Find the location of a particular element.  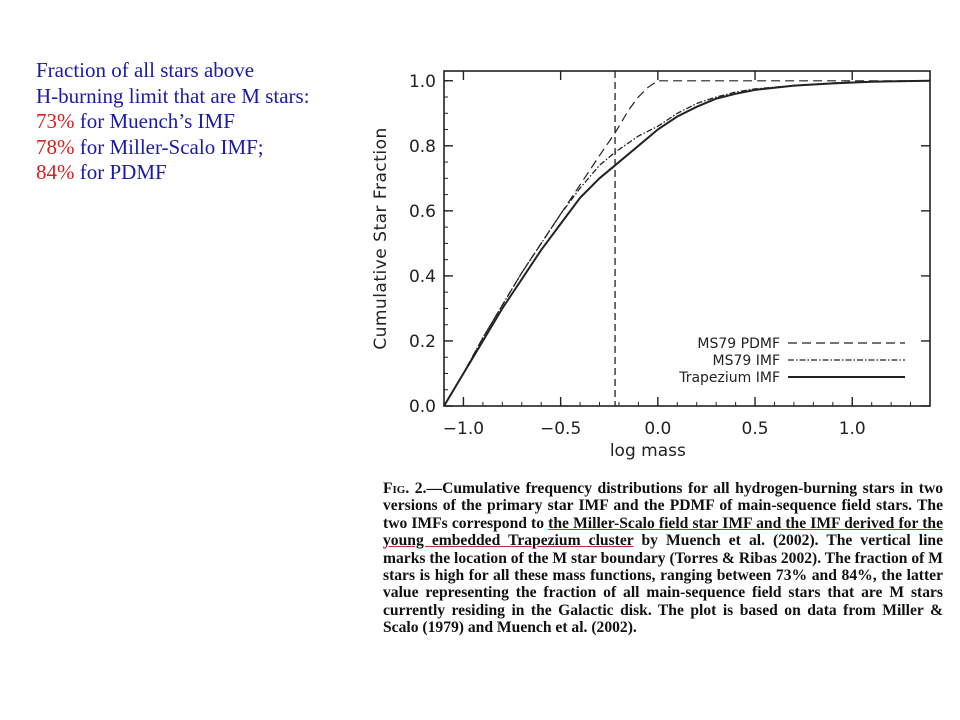

annotation-line-5: 84% for PDMF is located at coordinates (173, 173).